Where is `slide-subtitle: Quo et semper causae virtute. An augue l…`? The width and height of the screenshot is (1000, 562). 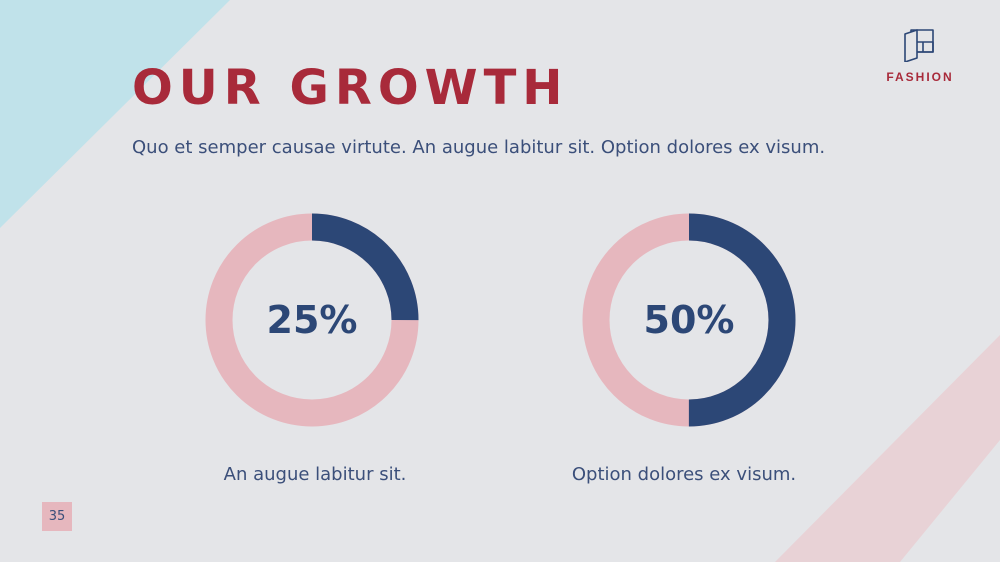 slide-subtitle: Quo et semper causae virtute. An augue l… is located at coordinates (479, 147).